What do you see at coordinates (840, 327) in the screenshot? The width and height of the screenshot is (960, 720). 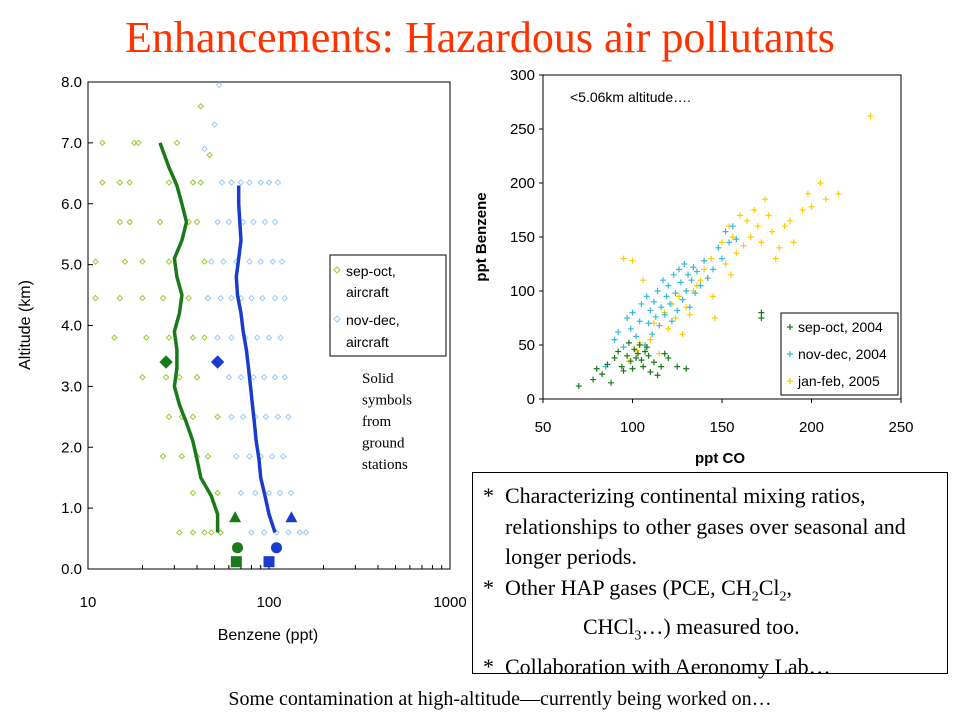 I see `legend-label: sep-oct, 2004` at bounding box center [840, 327].